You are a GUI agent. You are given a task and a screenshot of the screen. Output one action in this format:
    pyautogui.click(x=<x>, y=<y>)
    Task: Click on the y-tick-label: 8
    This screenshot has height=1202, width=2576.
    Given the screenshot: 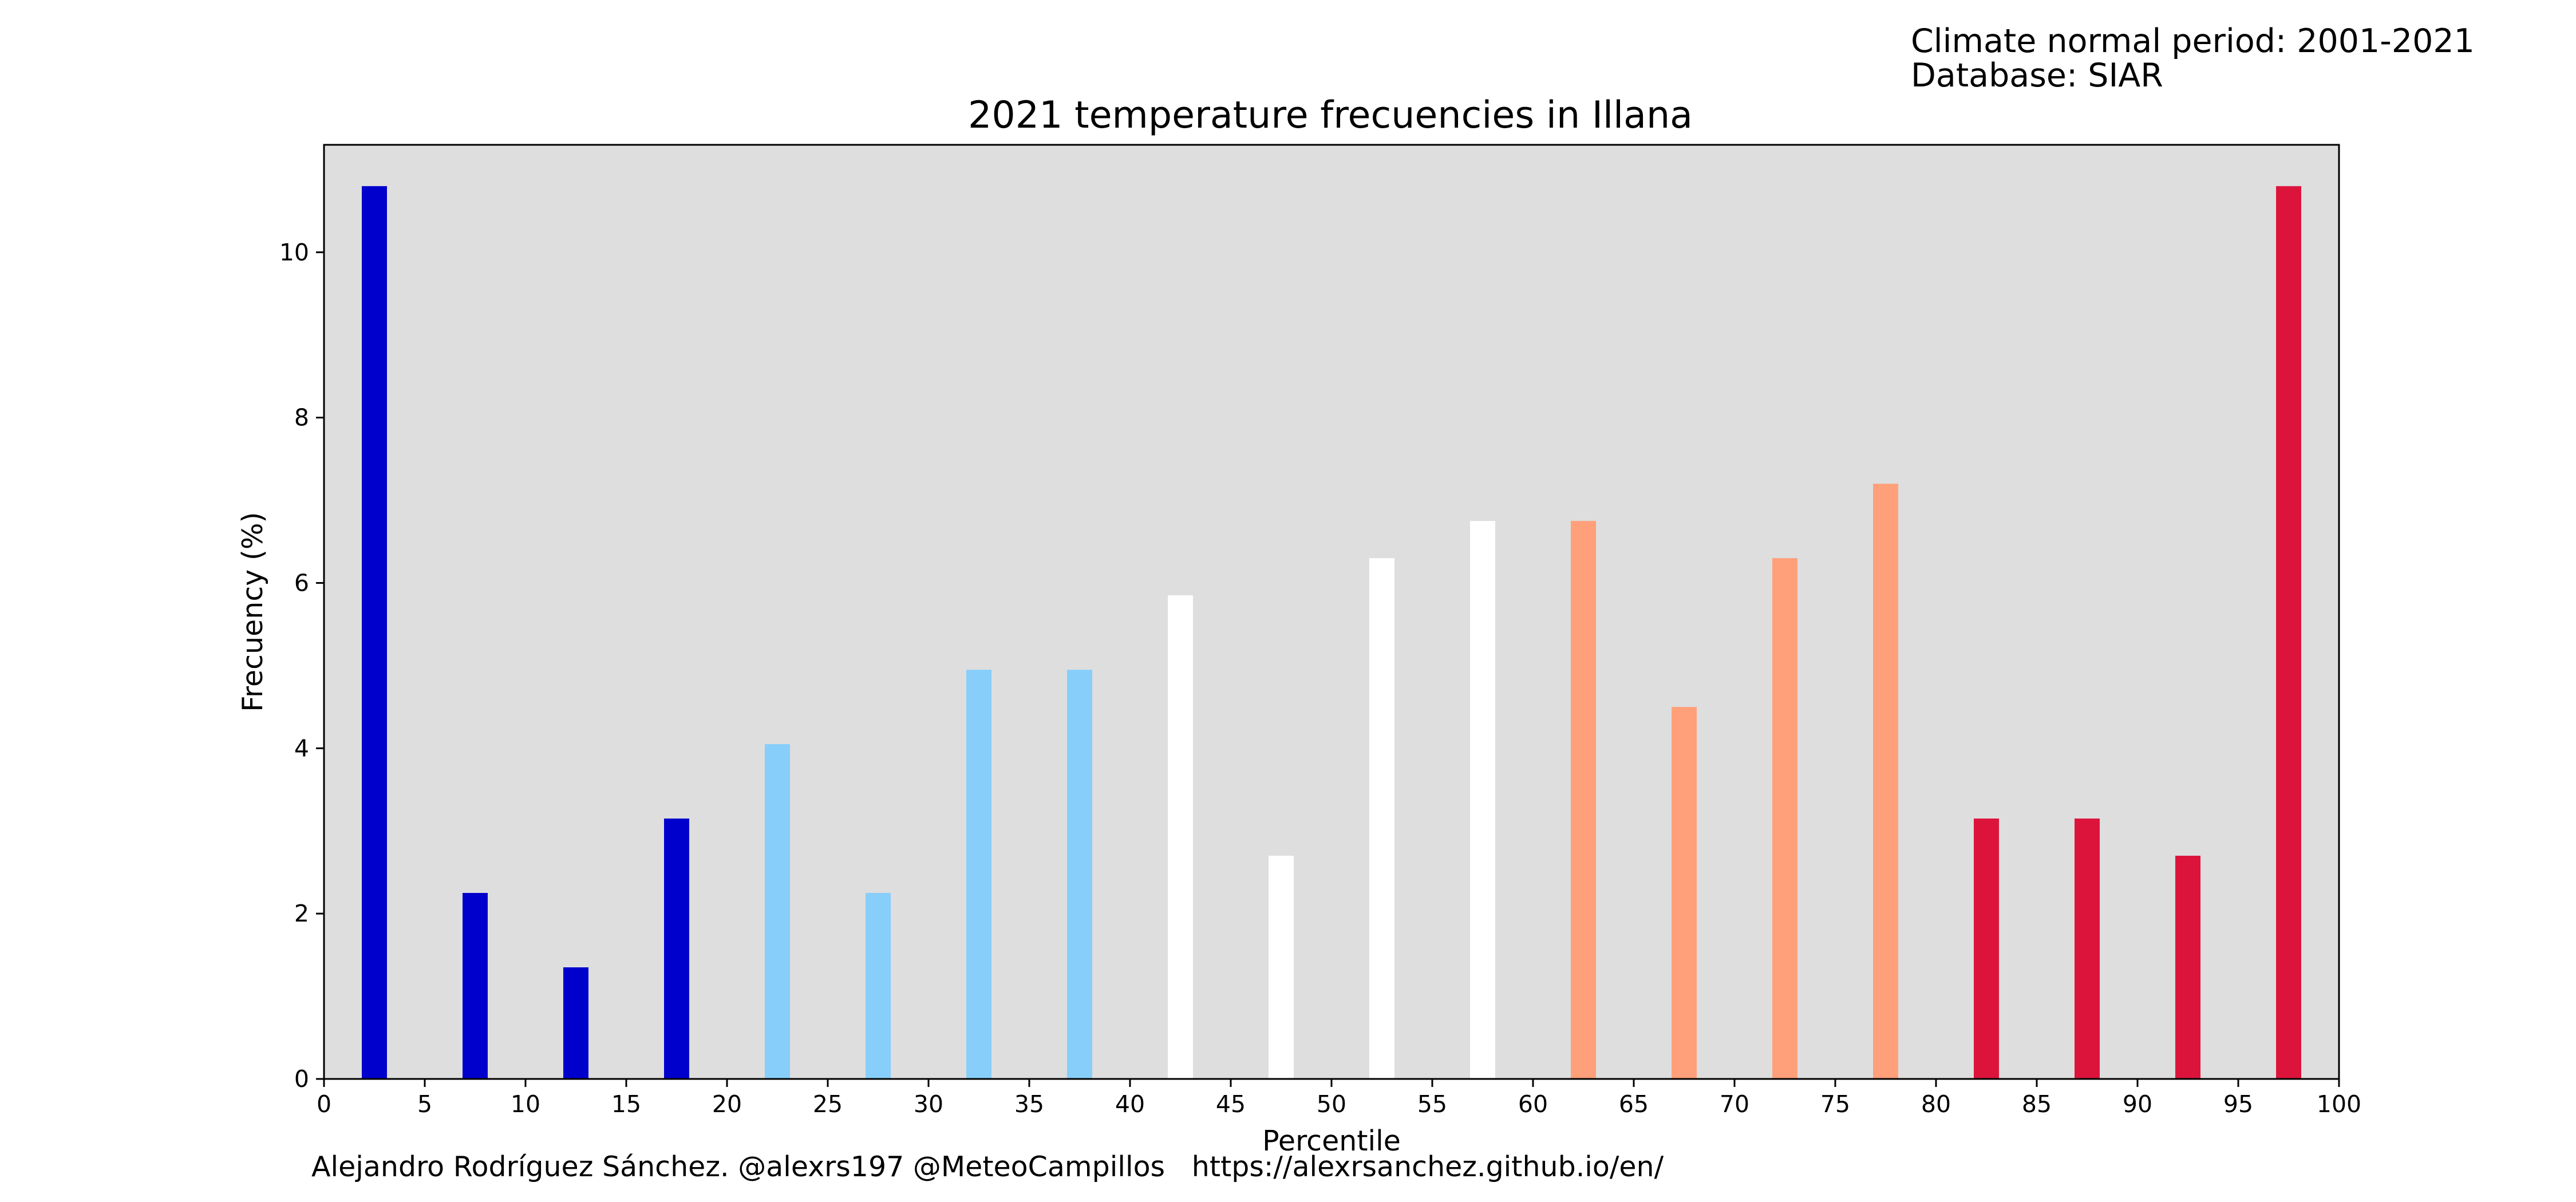 What is the action you would take?
    pyautogui.click(x=301, y=418)
    